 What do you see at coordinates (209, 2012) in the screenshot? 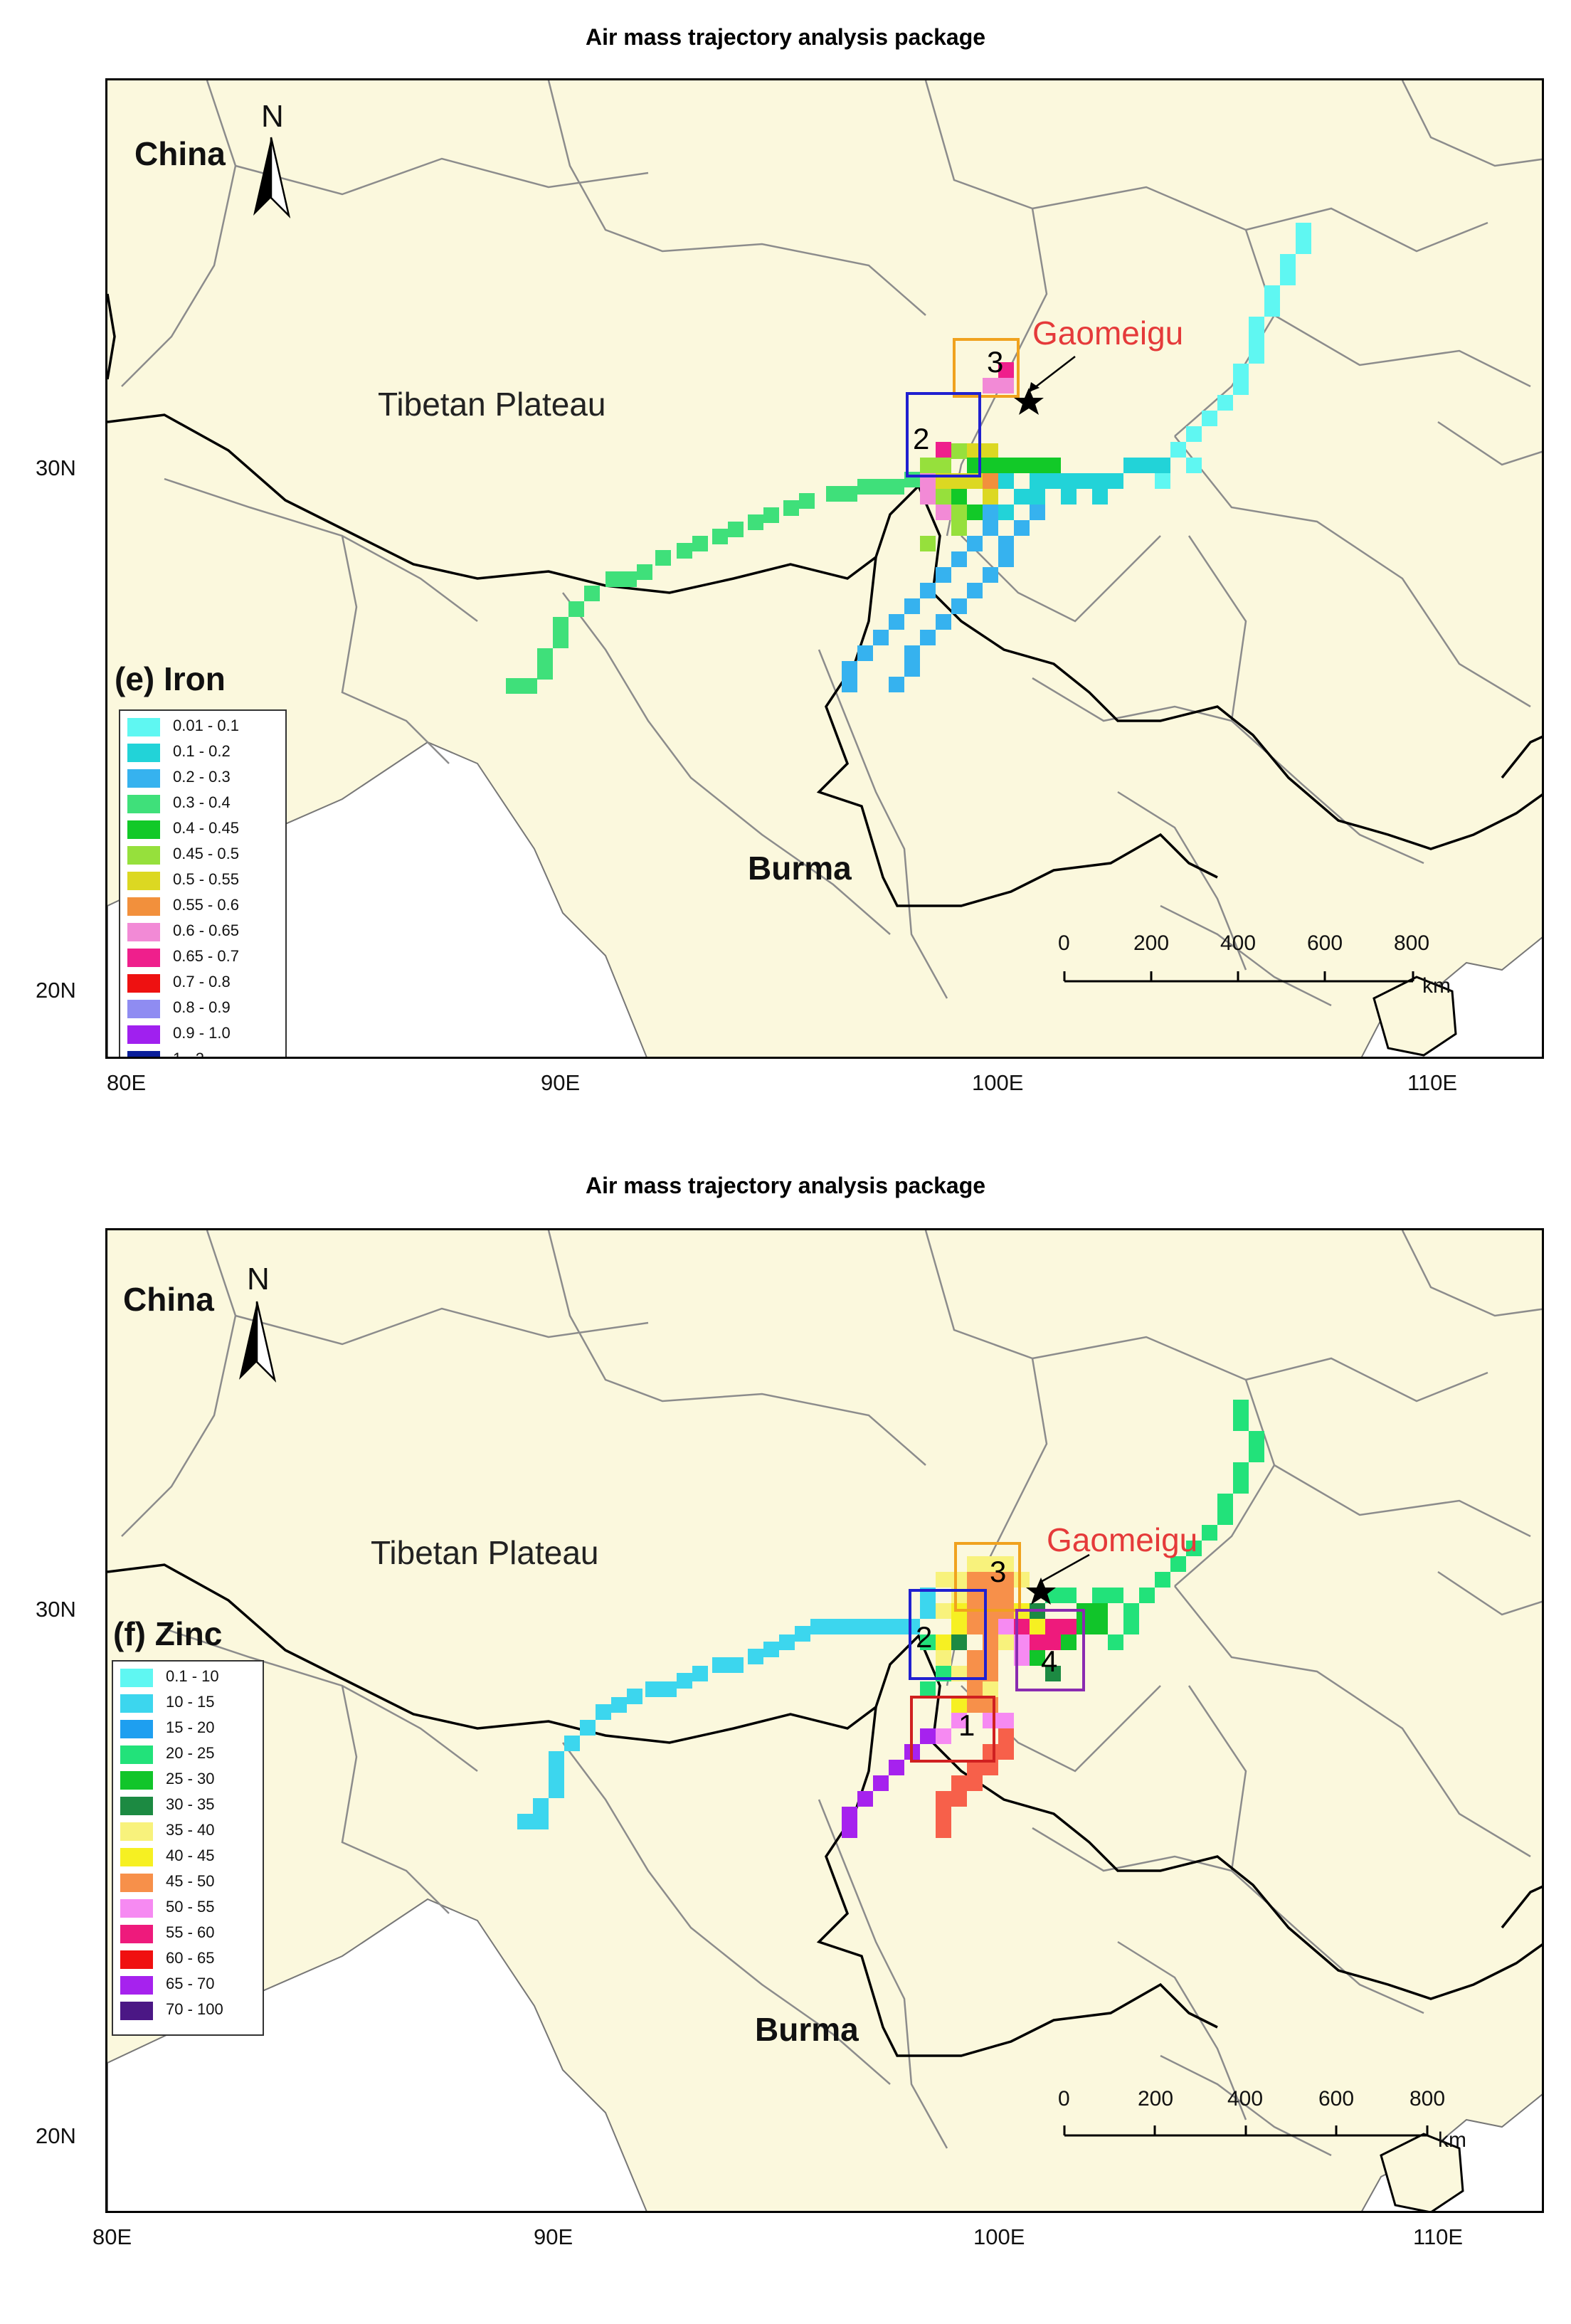
I see `legend-item: 70 - 100` at bounding box center [209, 2012].